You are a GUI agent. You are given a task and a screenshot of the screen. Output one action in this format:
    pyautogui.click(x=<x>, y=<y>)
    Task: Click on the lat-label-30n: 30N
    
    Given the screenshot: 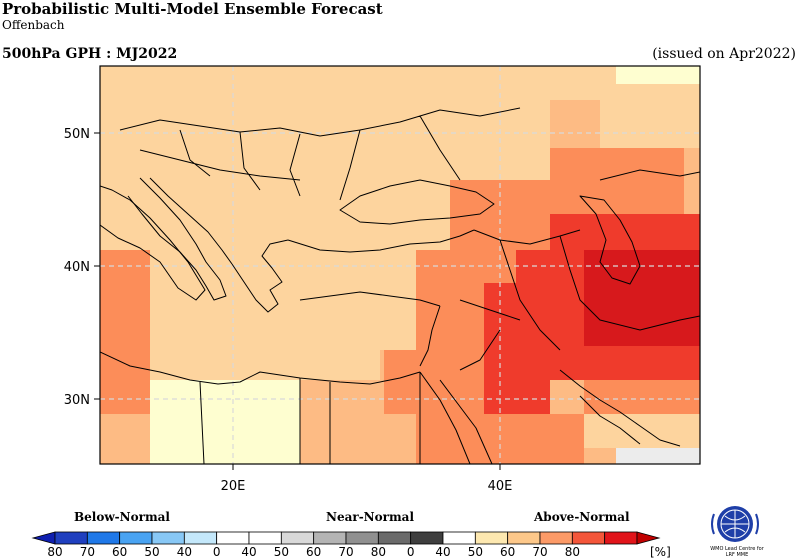 What is the action you would take?
    pyautogui.click(x=77, y=400)
    